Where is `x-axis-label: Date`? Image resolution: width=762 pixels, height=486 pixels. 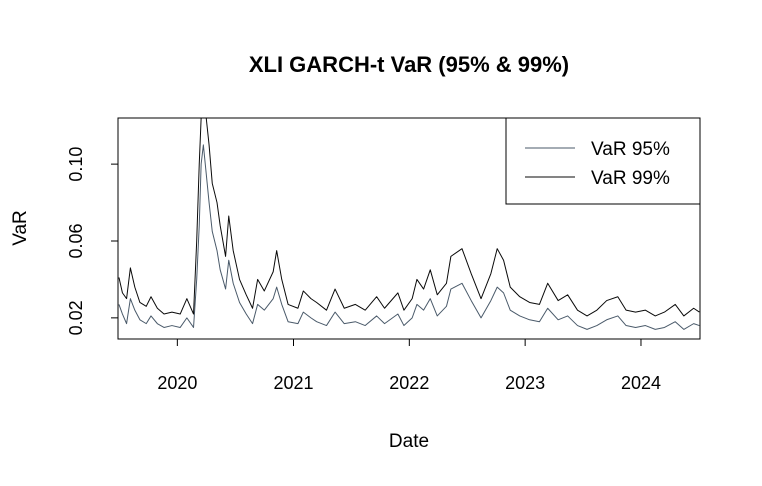
x-axis-label: Date is located at coordinates (409, 441).